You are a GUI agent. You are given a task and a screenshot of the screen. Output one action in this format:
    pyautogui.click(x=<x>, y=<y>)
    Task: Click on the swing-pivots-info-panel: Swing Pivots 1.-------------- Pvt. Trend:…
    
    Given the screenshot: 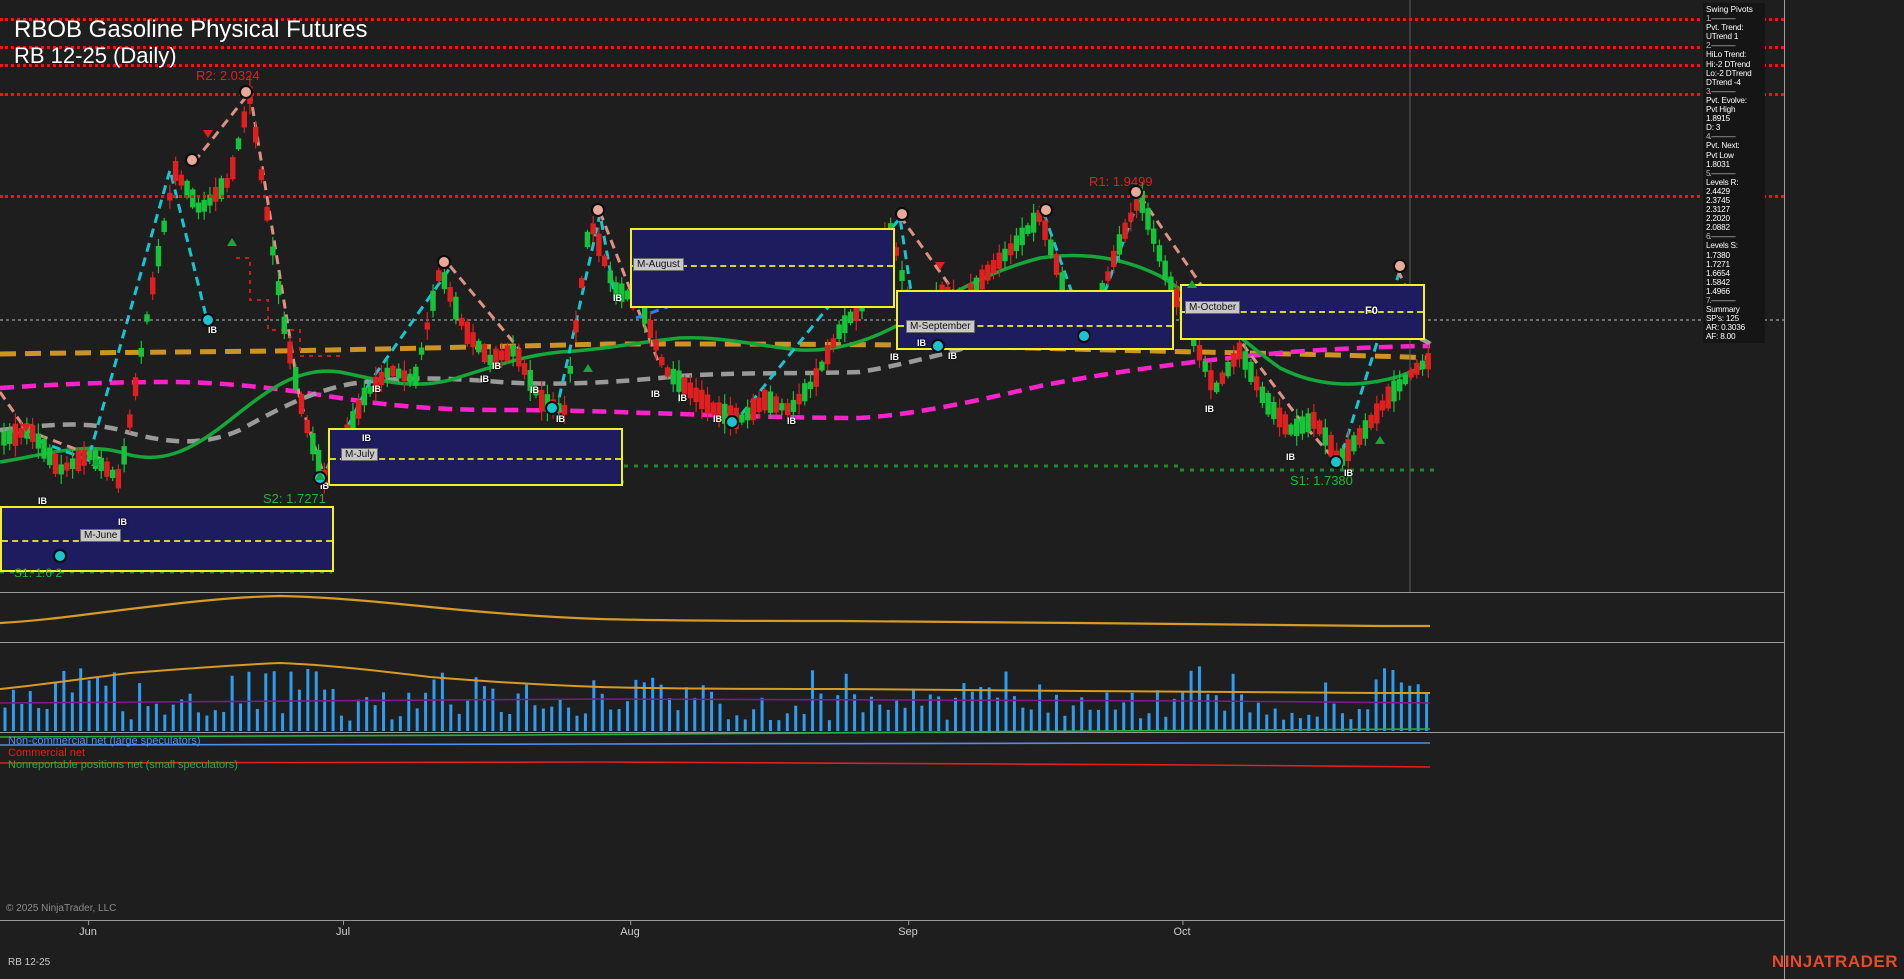 What is the action you would take?
    pyautogui.click(x=1734, y=173)
    